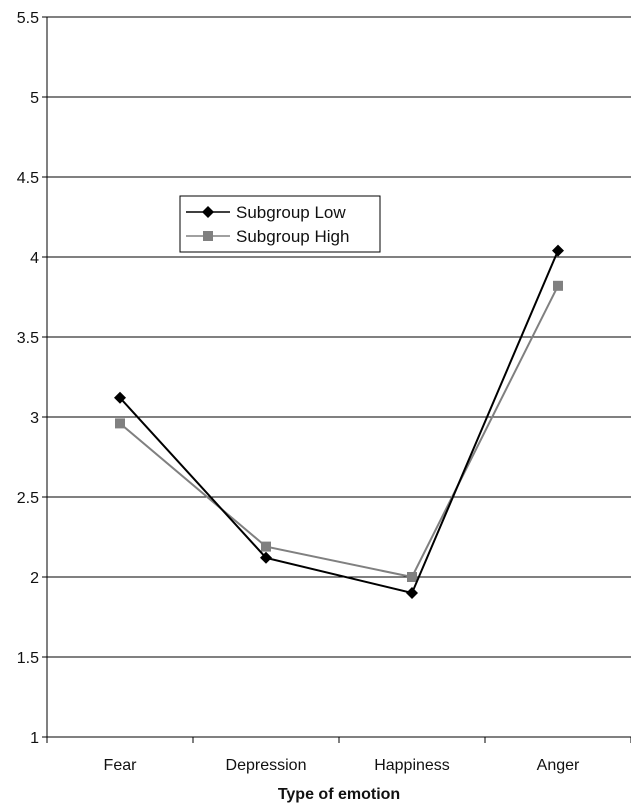 The image size is (631, 805). Describe the element at coordinates (291, 212) in the screenshot. I see `legend-label: Subgroup Low` at that location.